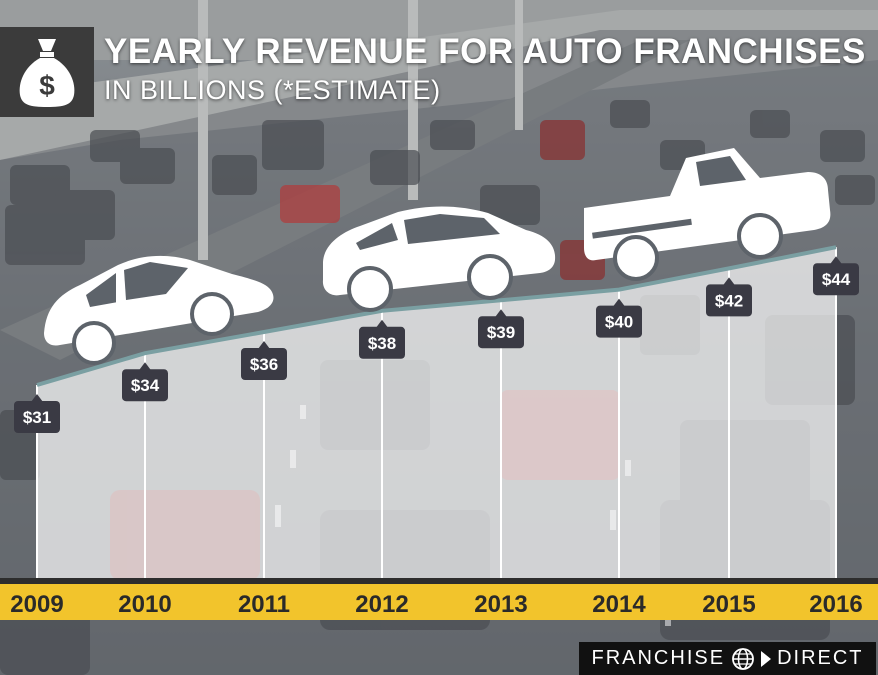 This screenshot has width=878, height=675. Describe the element at coordinates (658, 658) in the screenshot. I see `brand-name-left: FRANCHISE` at that location.